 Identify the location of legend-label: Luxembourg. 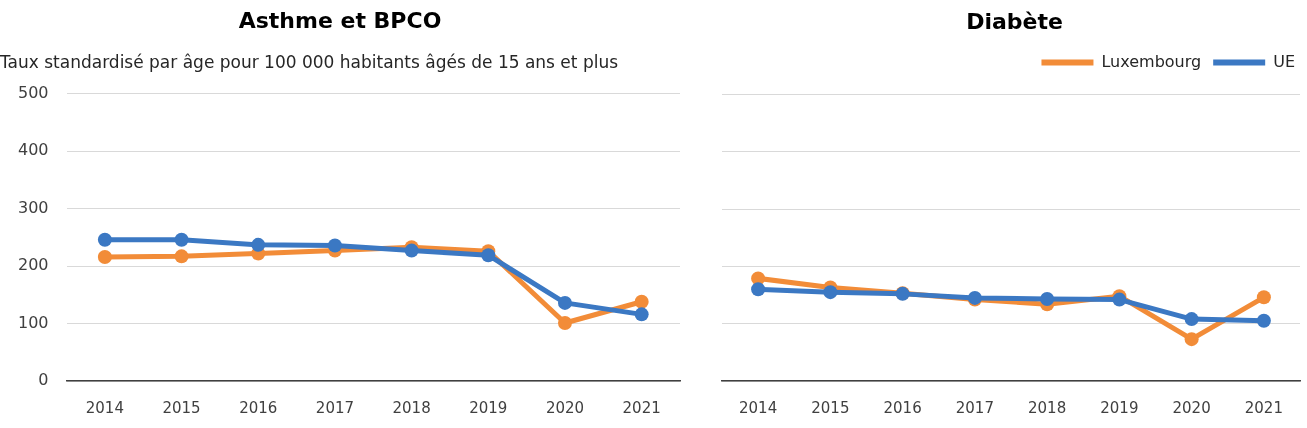
(1151, 61).